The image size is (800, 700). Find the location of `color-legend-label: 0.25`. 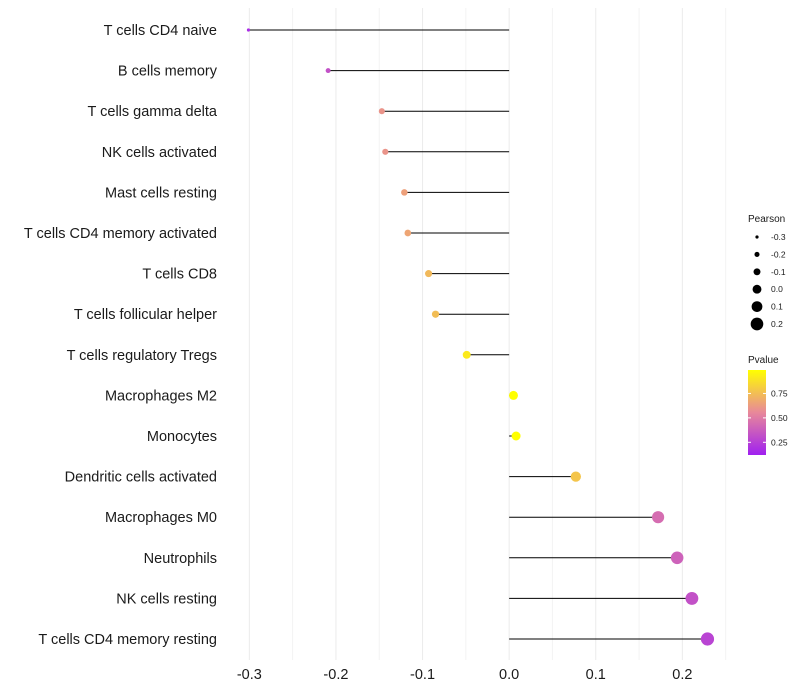

color-legend-label: 0.25 is located at coordinates (779, 442).